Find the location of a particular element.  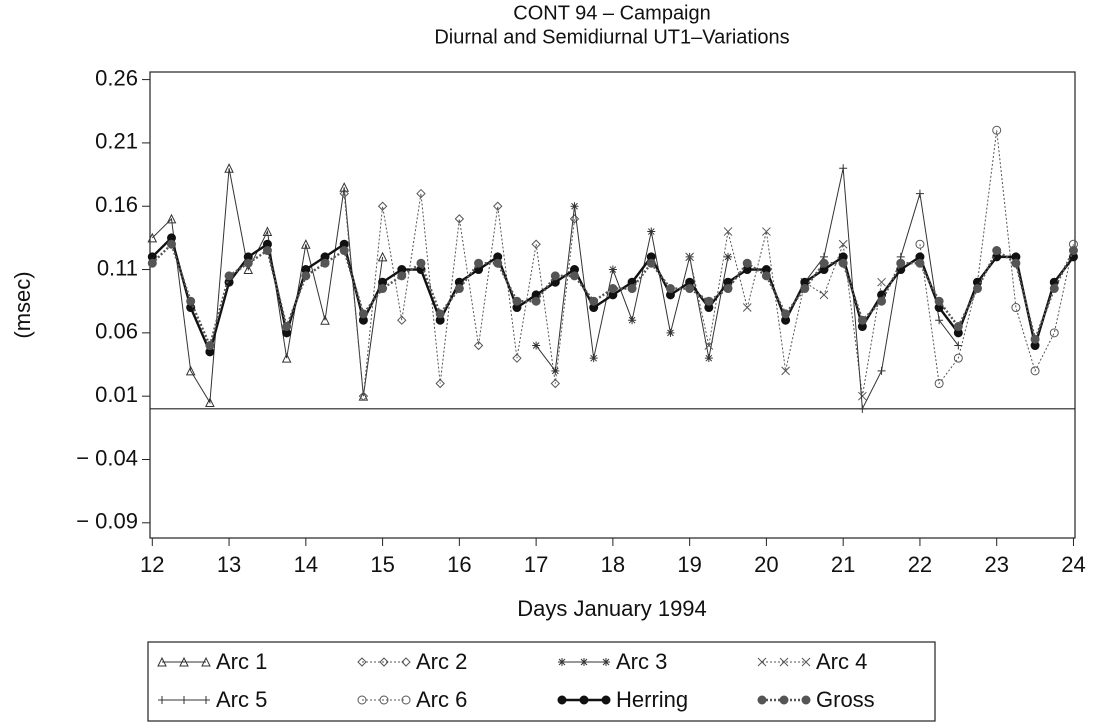

x-tick-label: 18 is located at coordinates (613, 564).